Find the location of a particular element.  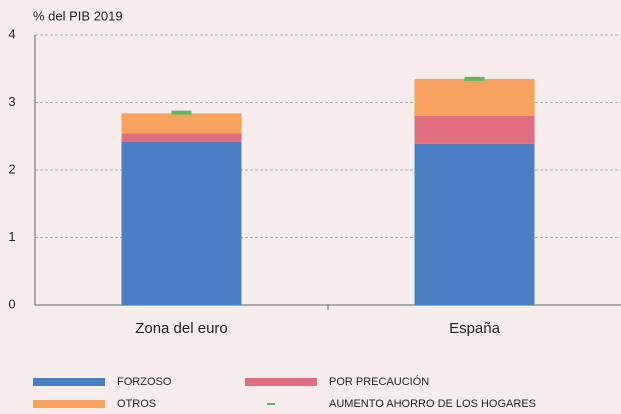

legend-label: POR PRECAUCIÓN is located at coordinates (379, 381).